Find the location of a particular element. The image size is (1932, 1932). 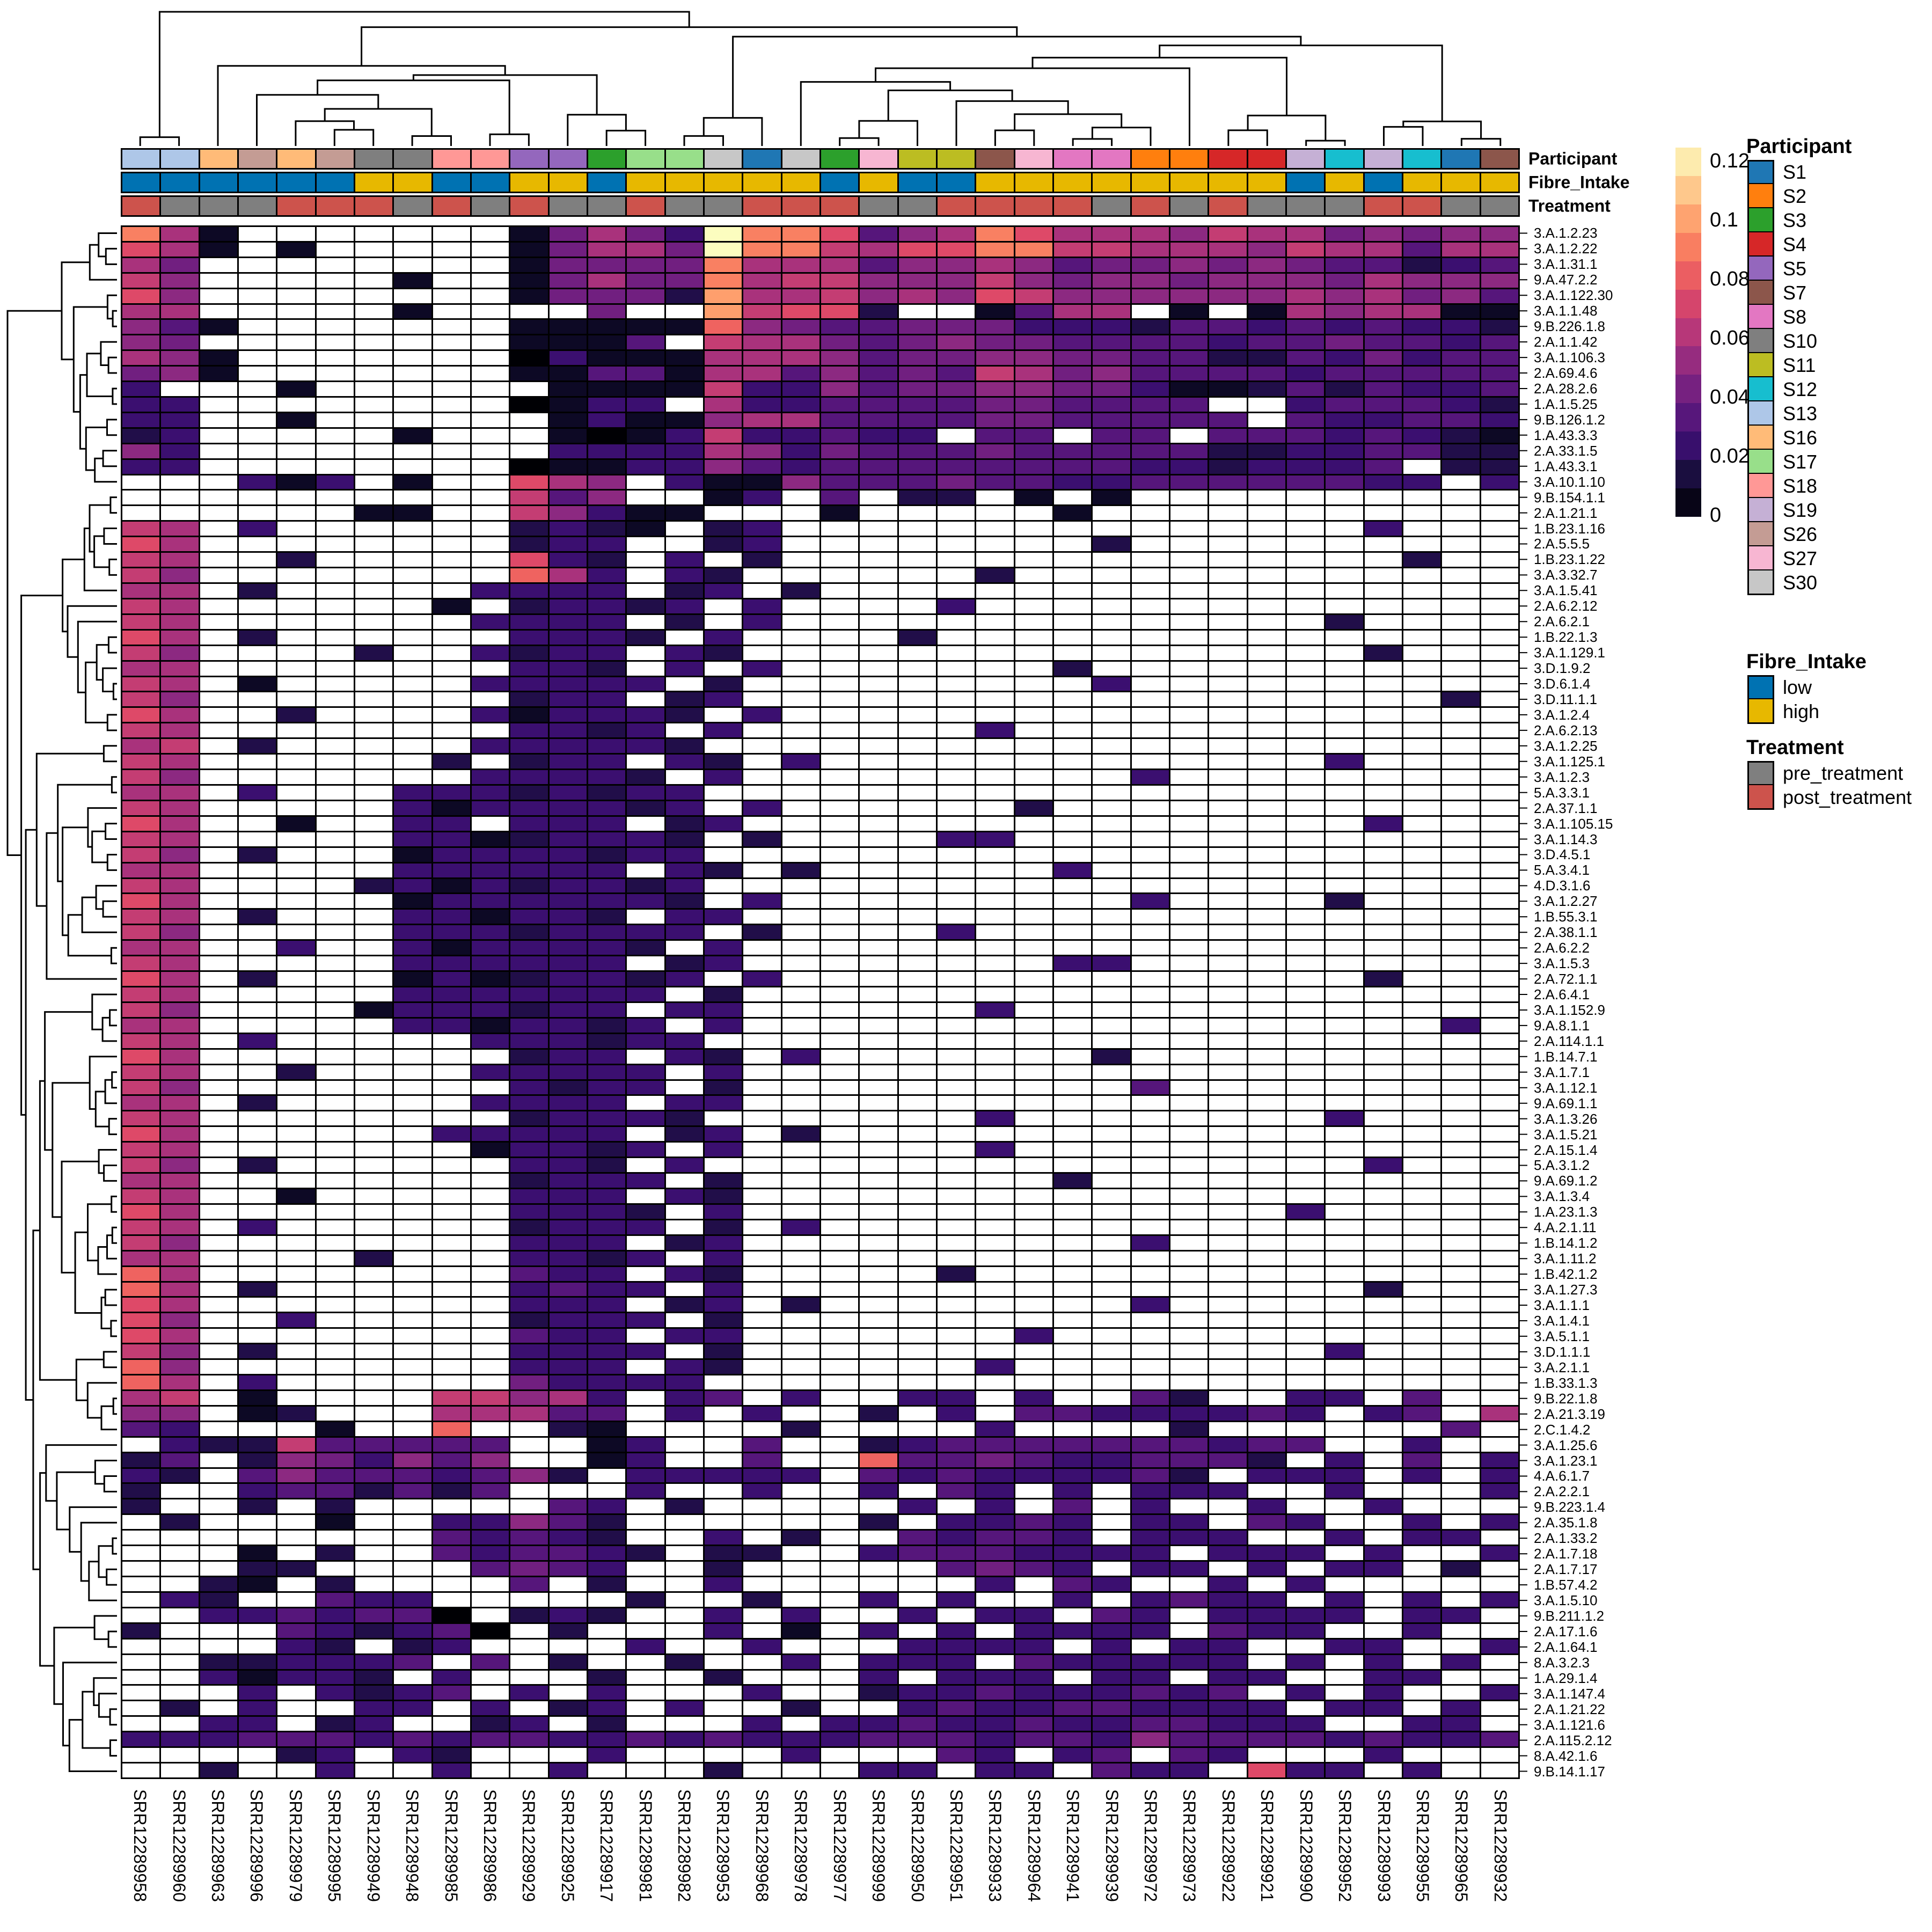

annotation-bar-treatment is located at coordinates (820, 206).